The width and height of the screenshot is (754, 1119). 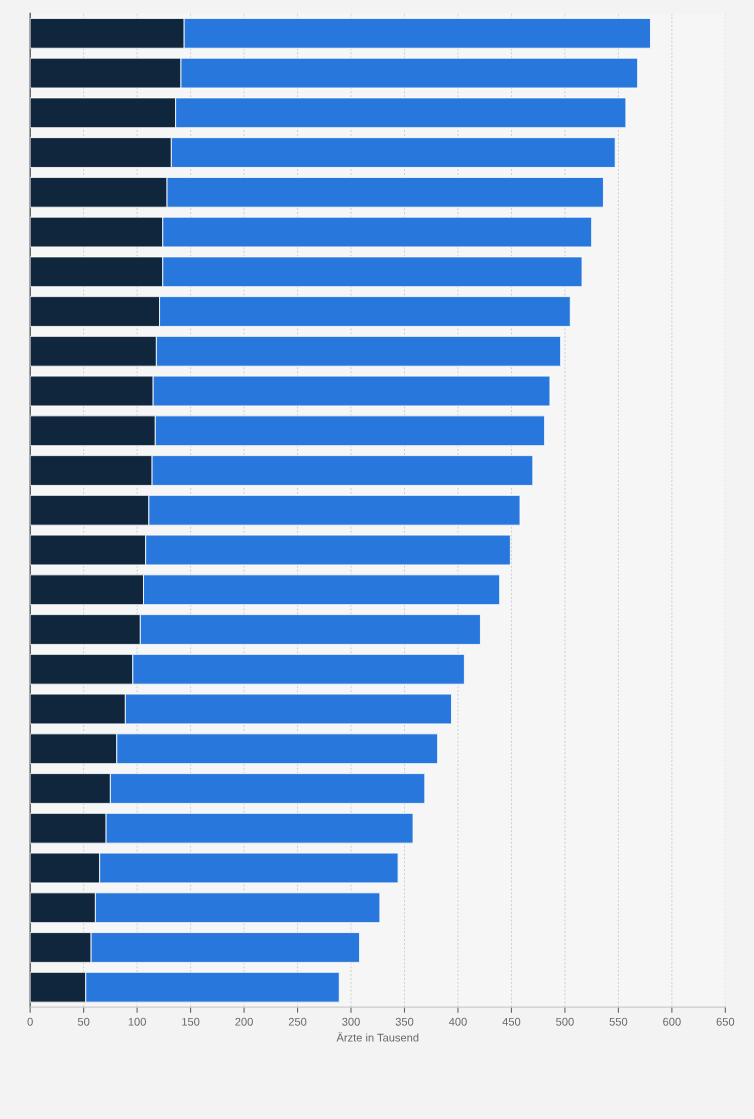 What do you see at coordinates (351, 1021) in the screenshot?
I see `x-tick-label: 300` at bounding box center [351, 1021].